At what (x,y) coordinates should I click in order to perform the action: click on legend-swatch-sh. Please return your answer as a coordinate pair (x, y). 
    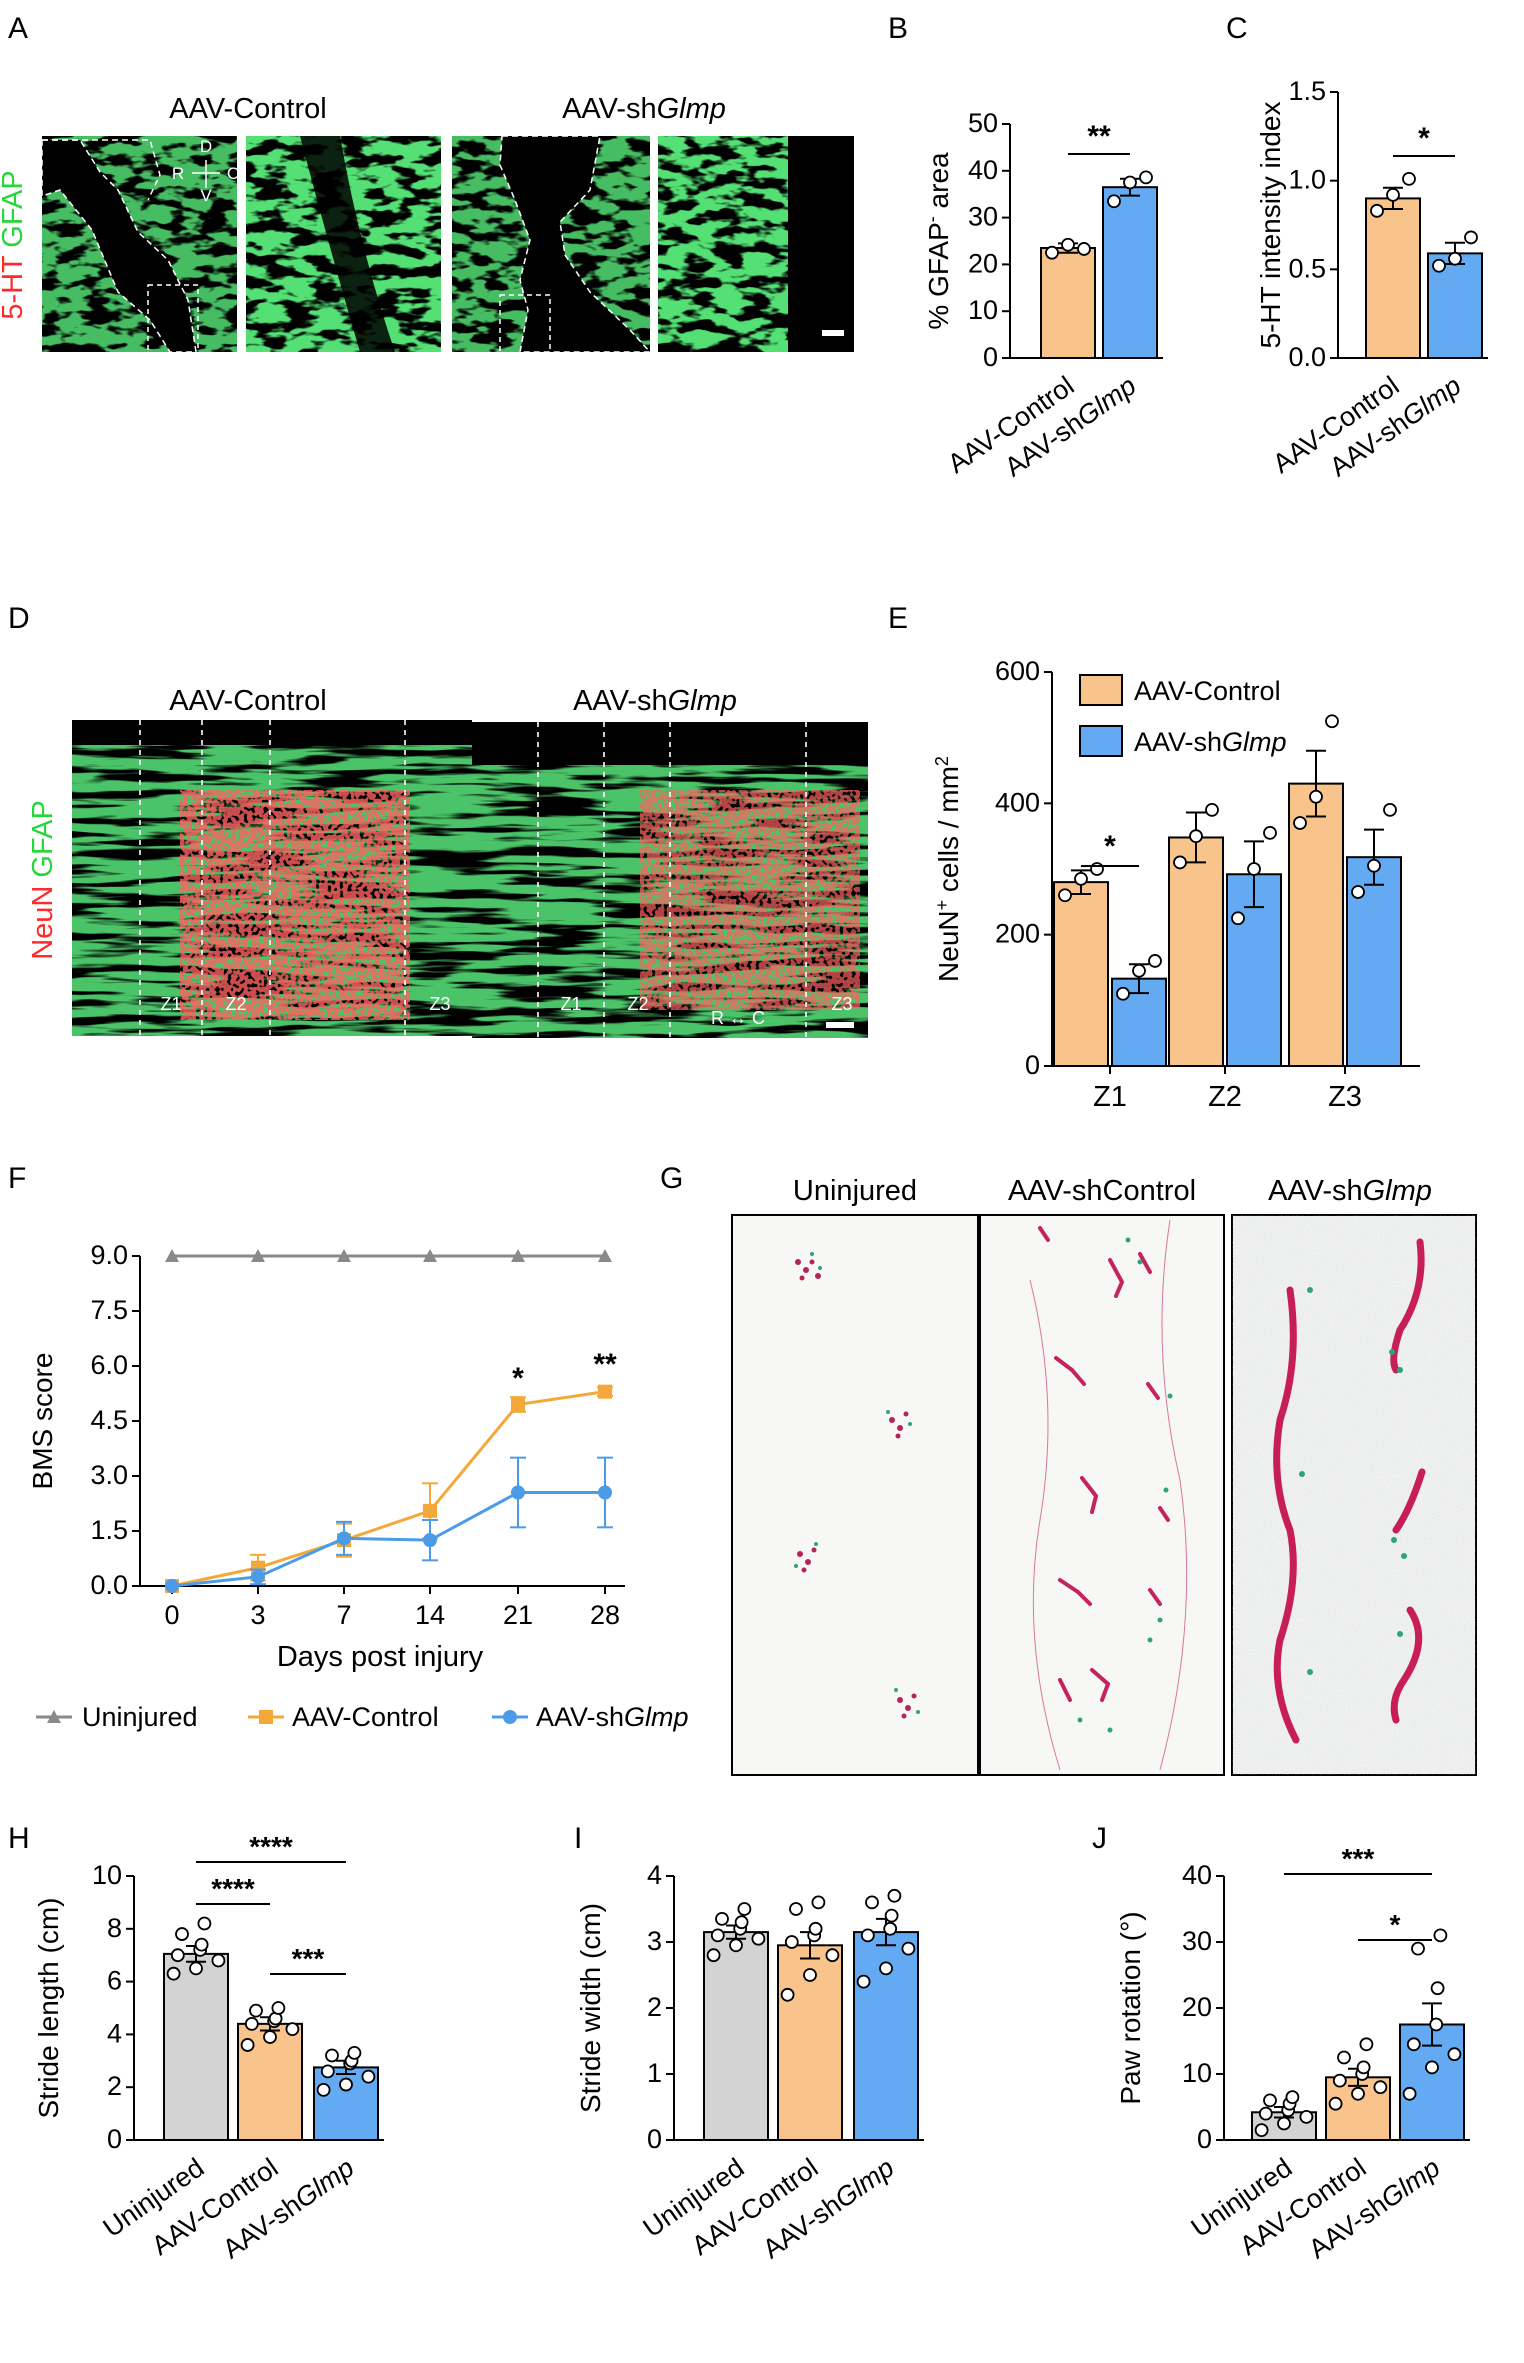
    Looking at the image, I should click on (1101, 741).